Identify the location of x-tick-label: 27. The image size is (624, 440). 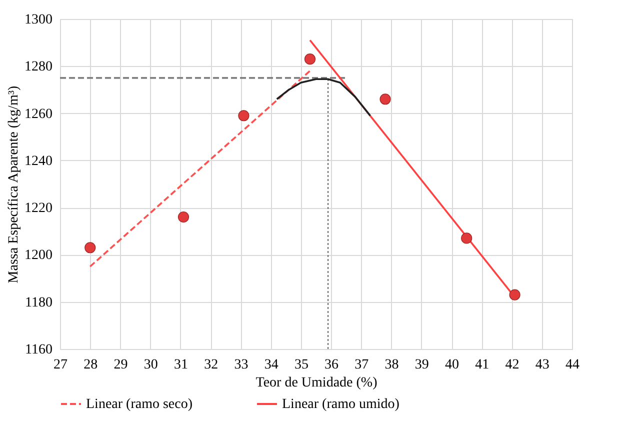
(61, 365).